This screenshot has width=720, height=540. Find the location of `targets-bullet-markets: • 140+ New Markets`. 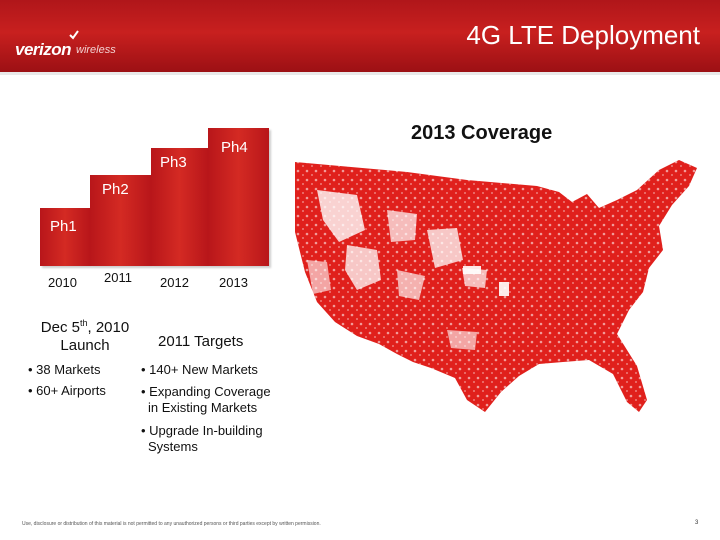

targets-bullet-markets: • 140+ New Markets is located at coordinates (199, 369).